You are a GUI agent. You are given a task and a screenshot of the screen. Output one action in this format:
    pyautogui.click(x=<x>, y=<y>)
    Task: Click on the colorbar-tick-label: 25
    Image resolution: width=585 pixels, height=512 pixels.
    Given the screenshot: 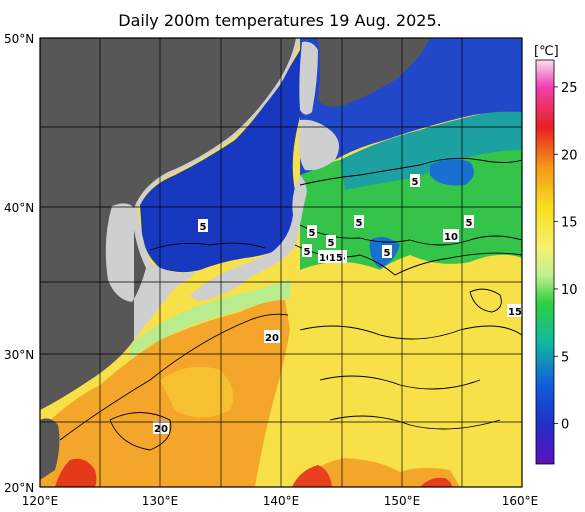 What is the action you would take?
    pyautogui.click(x=569, y=88)
    